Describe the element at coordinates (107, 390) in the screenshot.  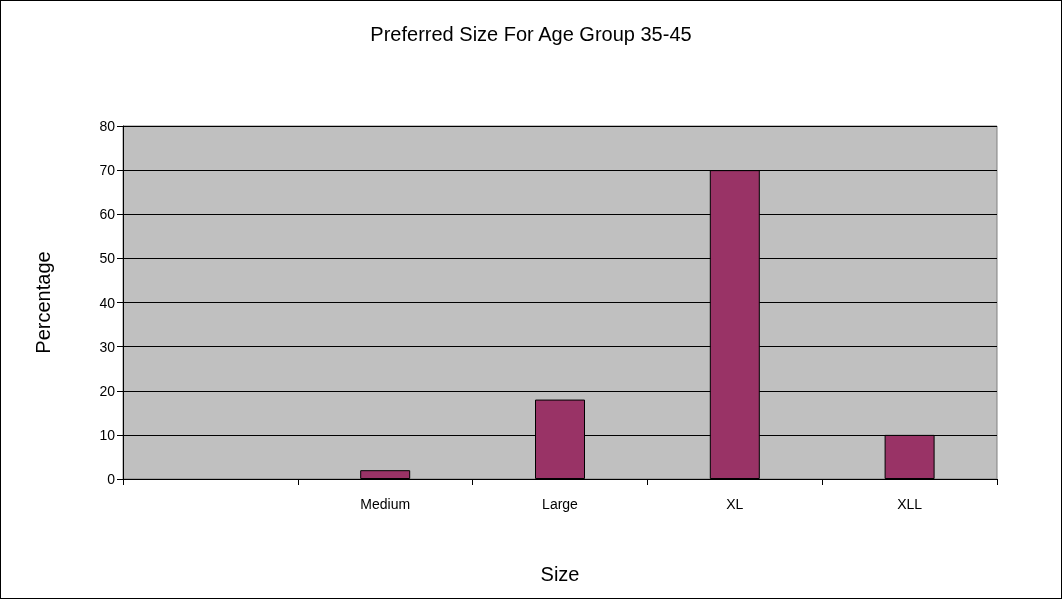
I see `y-tick-label: 20` at that location.